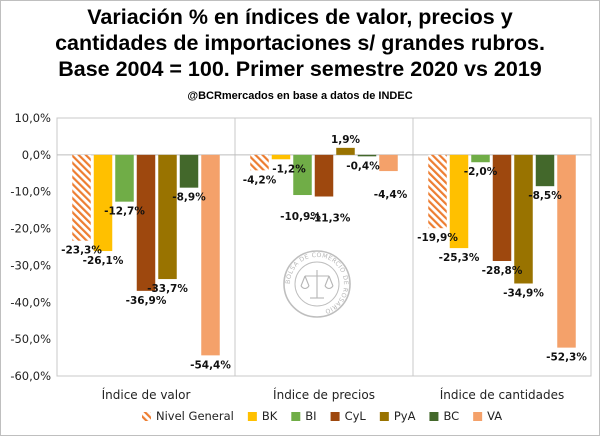 The image size is (600, 436). Describe the element at coordinates (81, 251) in the screenshot. I see `data-label: -23,3%` at that location.